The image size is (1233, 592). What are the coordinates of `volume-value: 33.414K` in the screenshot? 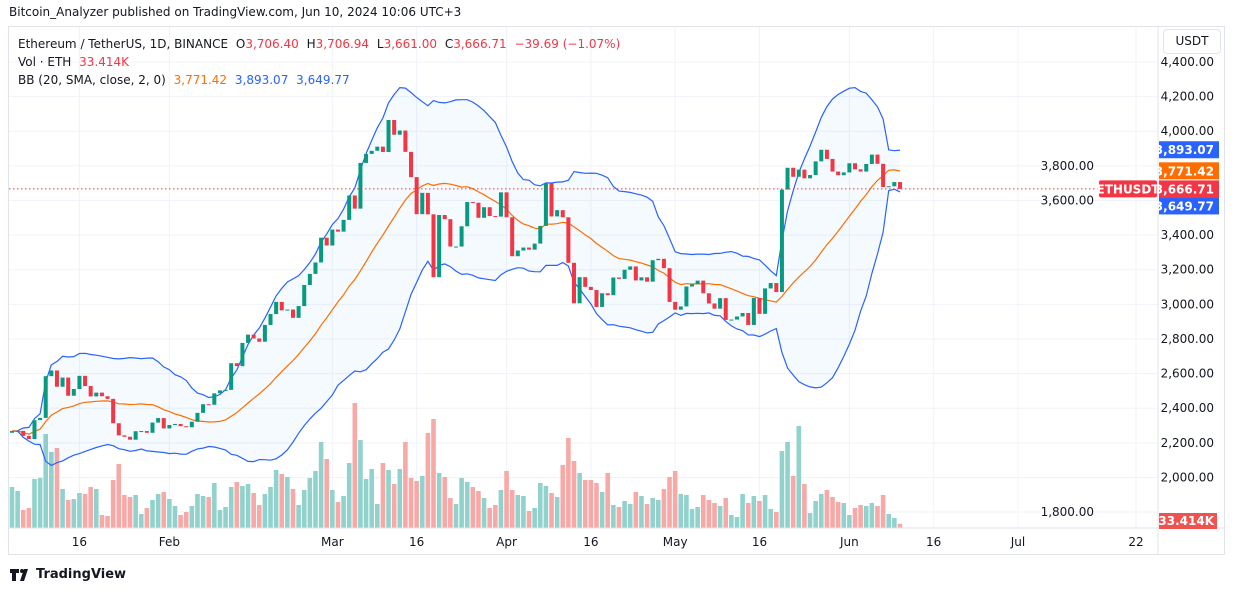 It's located at (104, 62).